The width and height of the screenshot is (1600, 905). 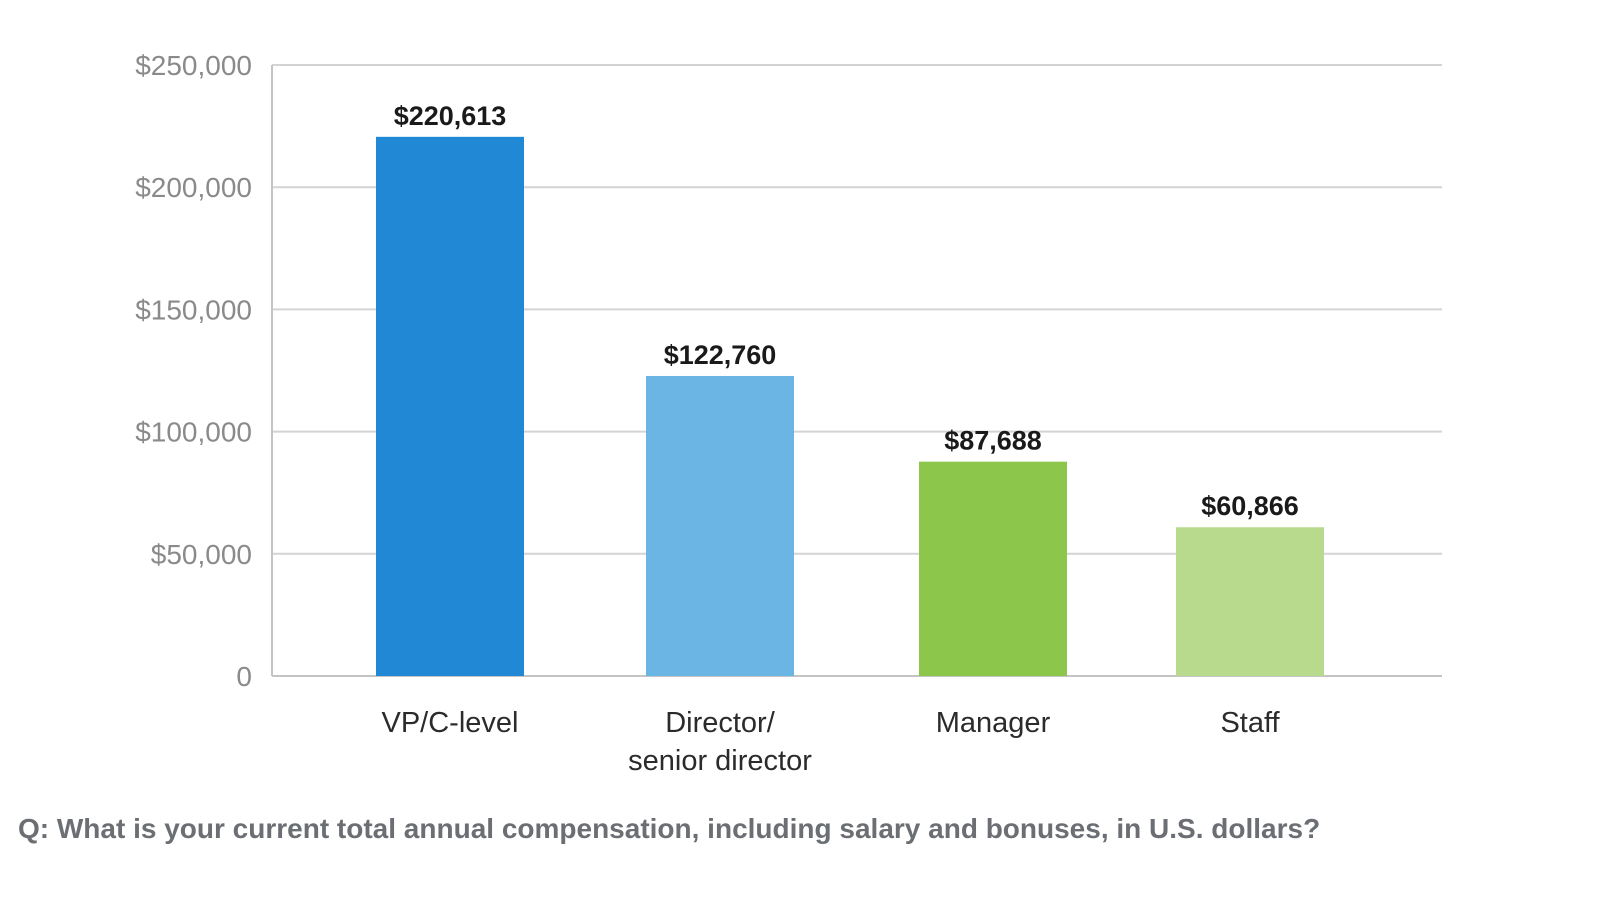 What do you see at coordinates (720, 355) in the screenshot?
I see `data-label: $122,760` at bounding box center [720, 355].